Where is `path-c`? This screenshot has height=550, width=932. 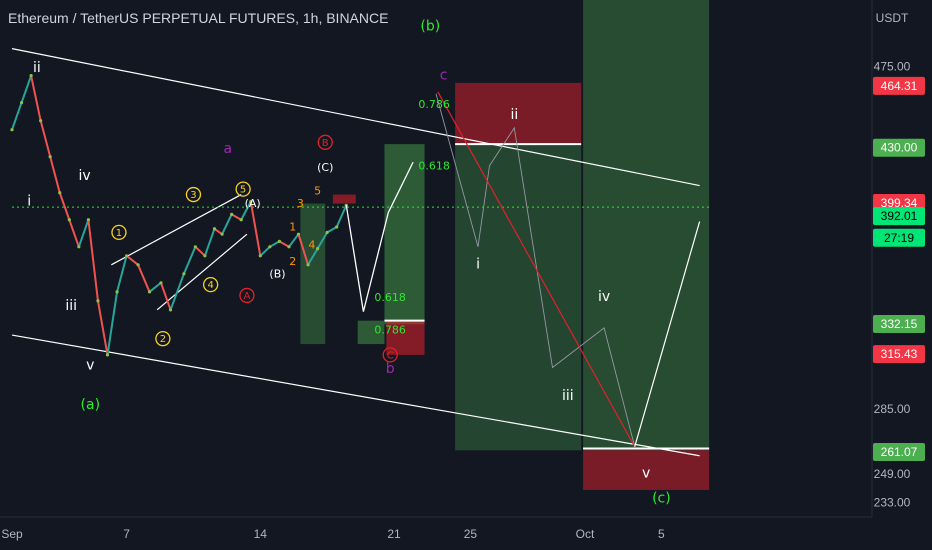 path-c is located at coordinates (536, 269).